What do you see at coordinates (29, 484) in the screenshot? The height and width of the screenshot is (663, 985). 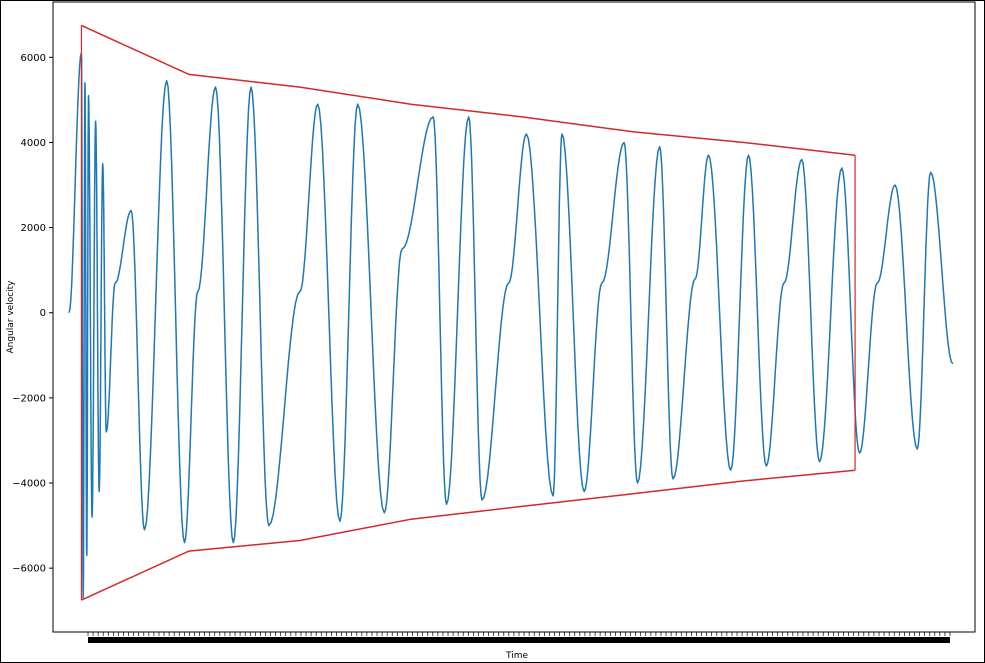 I see `y-tick-label: −4000` at bounding box center [29, 484].